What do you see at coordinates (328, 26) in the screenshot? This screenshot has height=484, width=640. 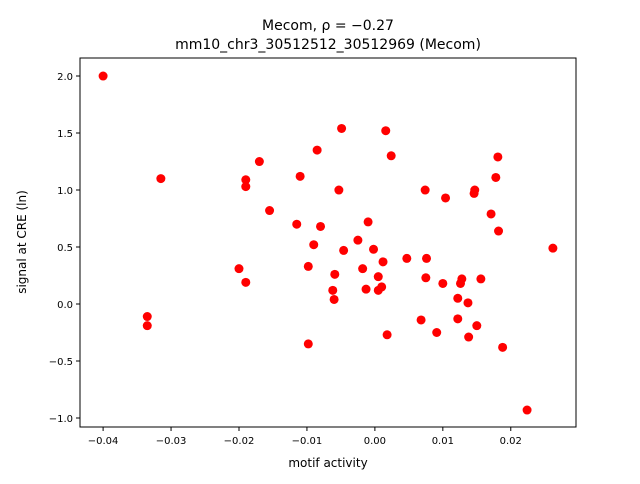 I see `chart-title-line1: Mecom, ρ = −0.27` at bounding box center [328, 26].